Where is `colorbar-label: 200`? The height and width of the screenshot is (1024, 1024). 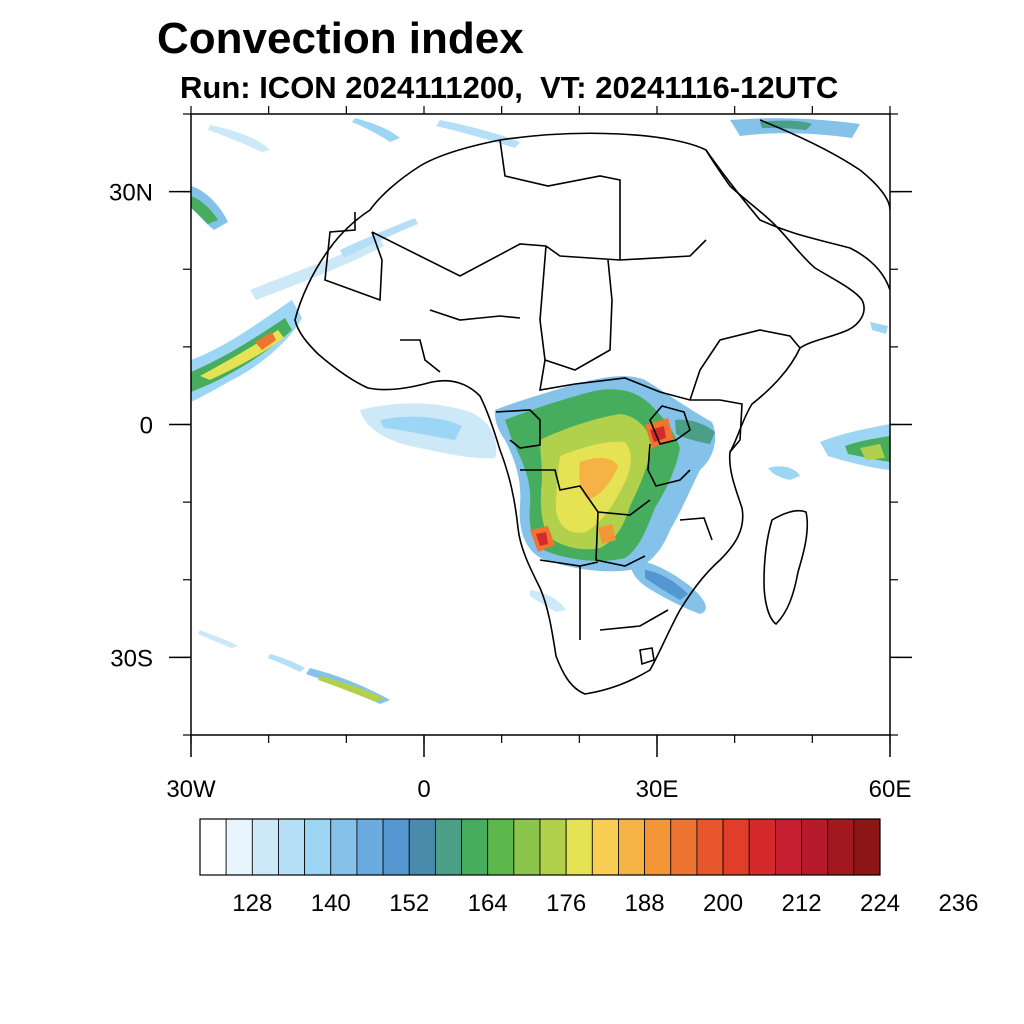 colorbar-label: 200 is located at coordinates (723, 903).